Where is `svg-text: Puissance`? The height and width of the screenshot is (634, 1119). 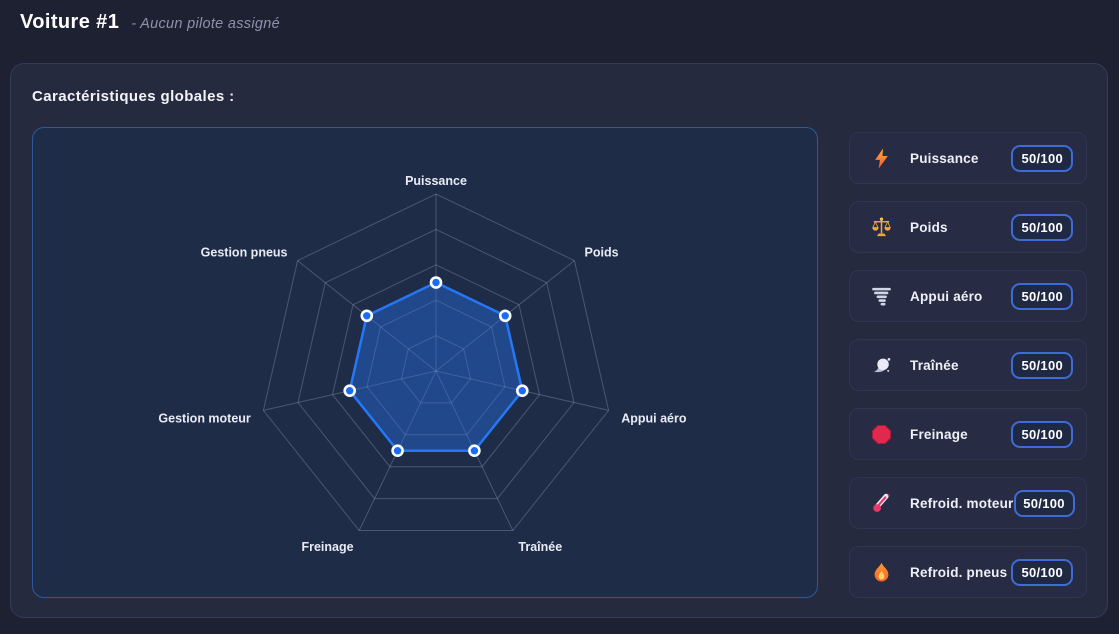 svg-text: Puissance is located at coordinates (436, 181).